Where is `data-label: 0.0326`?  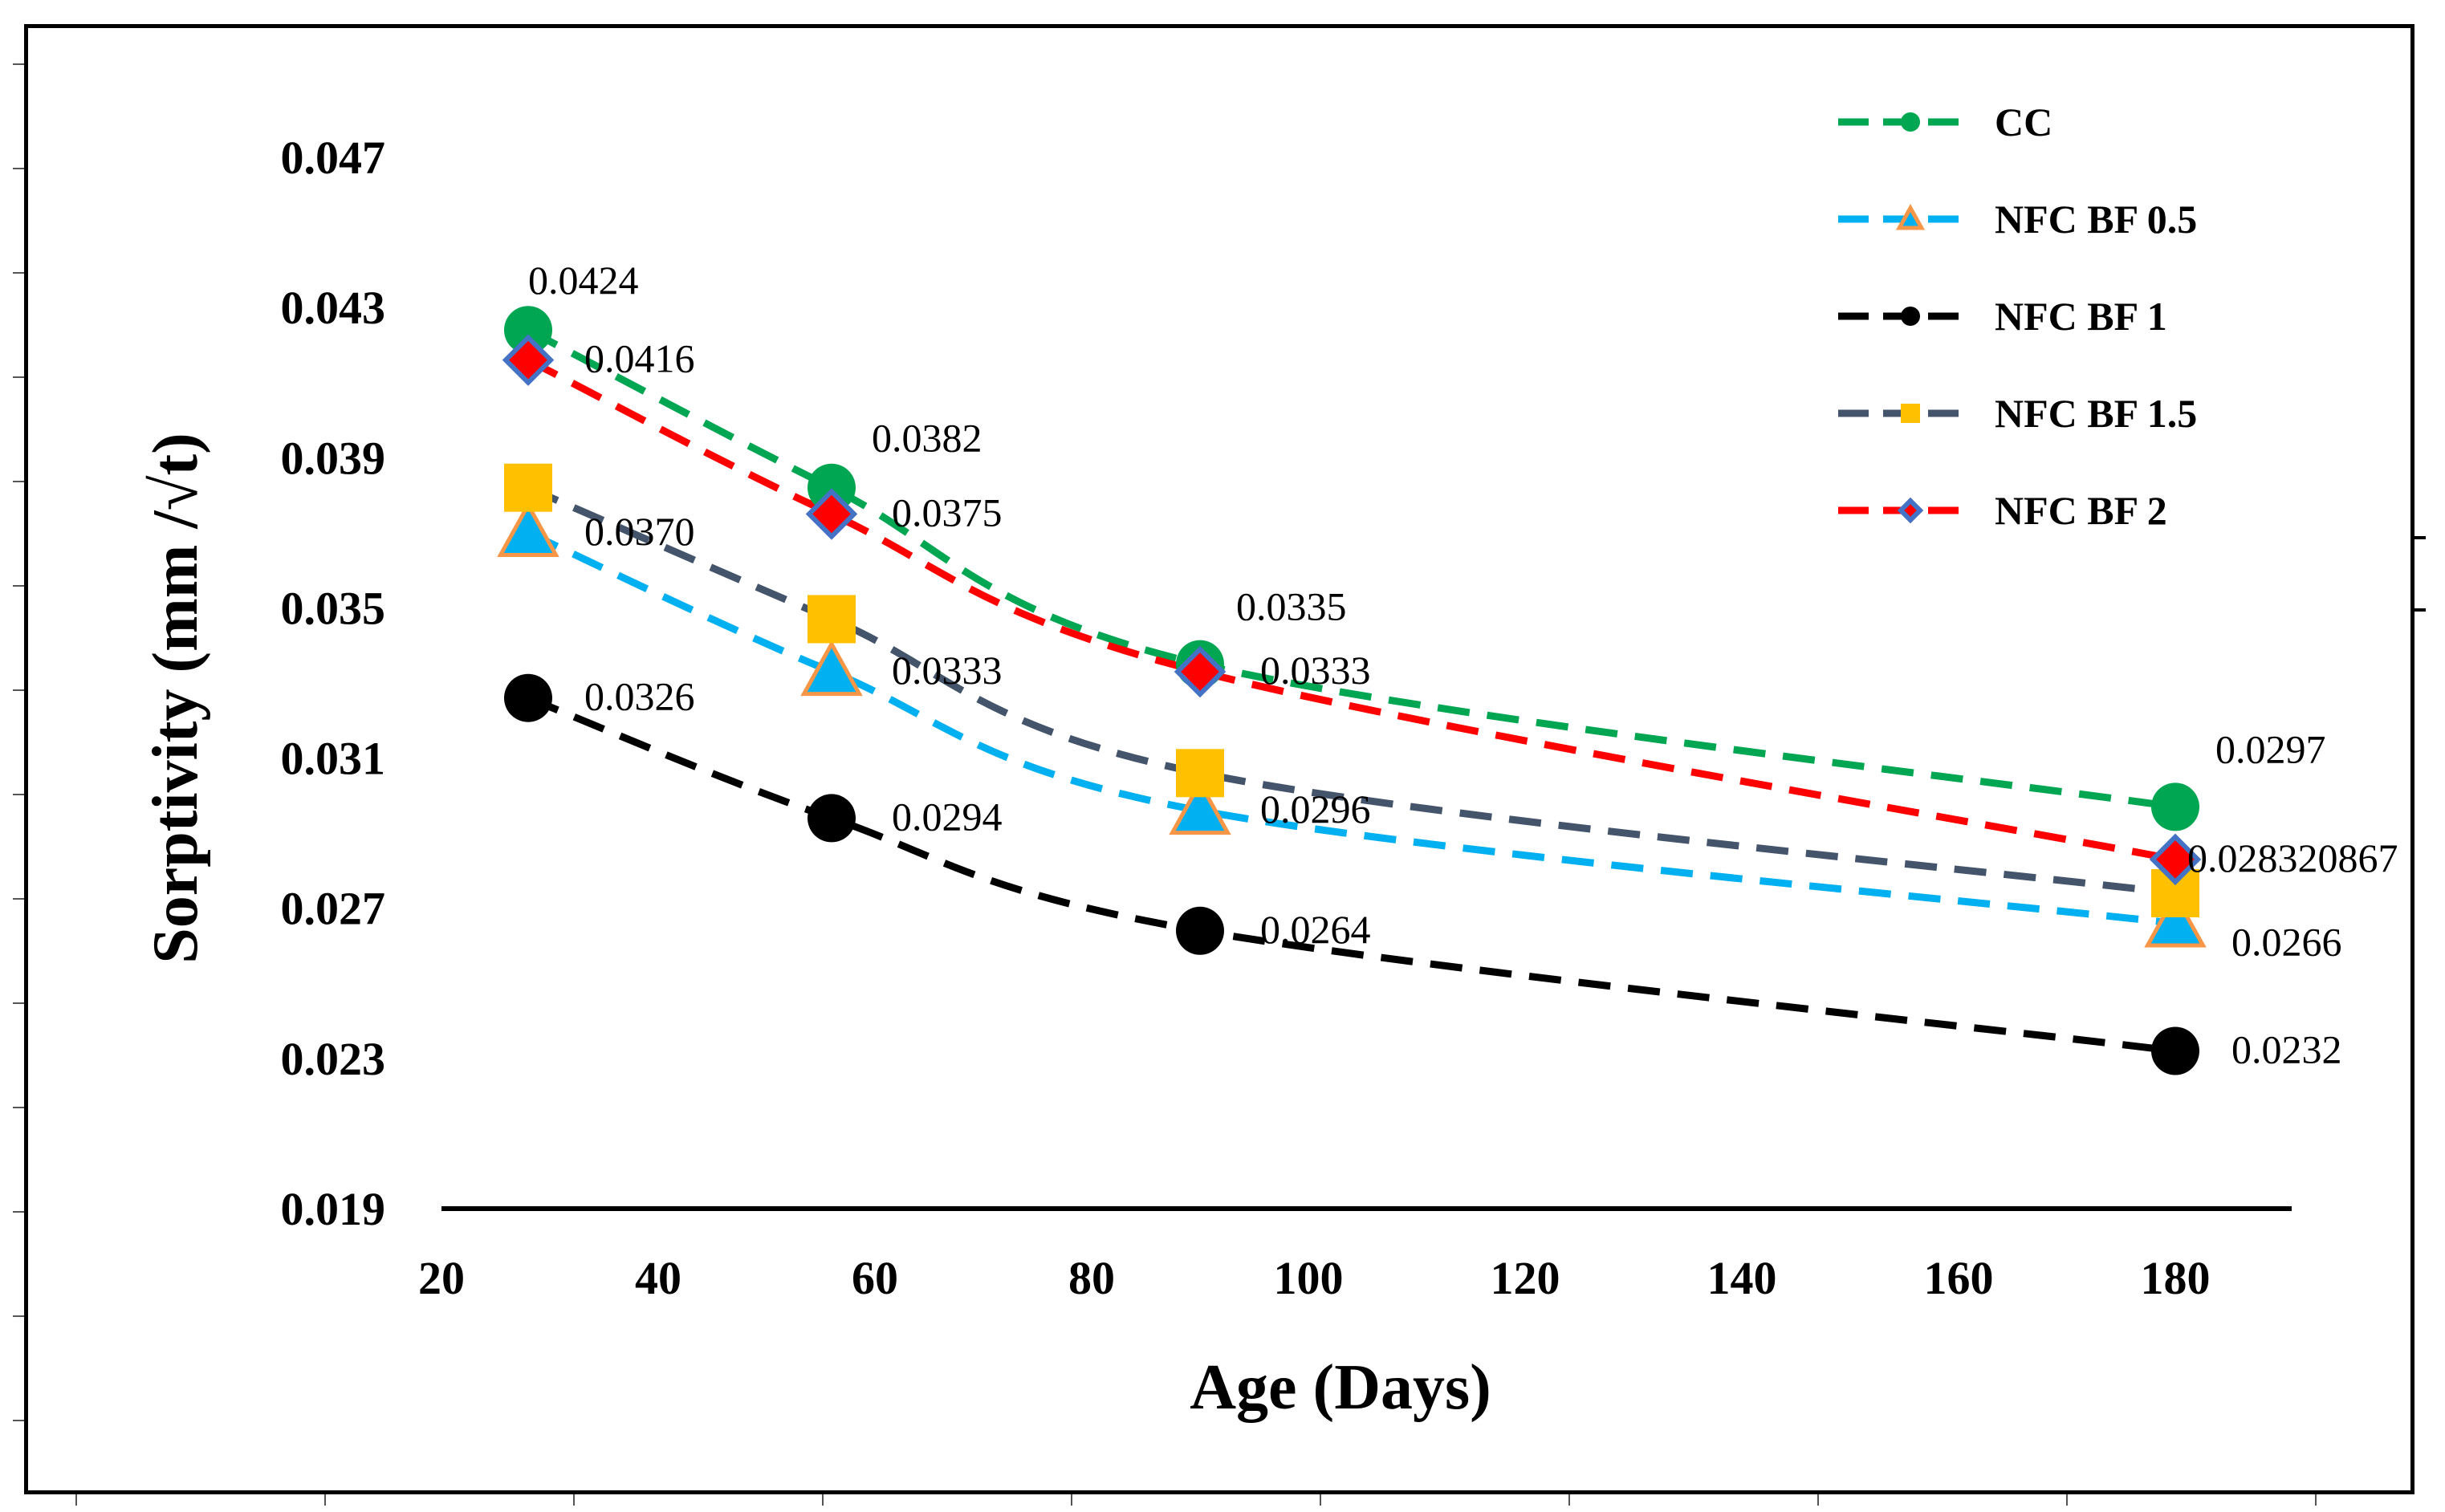 data-label: 0.0326 is located at coordinates (640, 696).